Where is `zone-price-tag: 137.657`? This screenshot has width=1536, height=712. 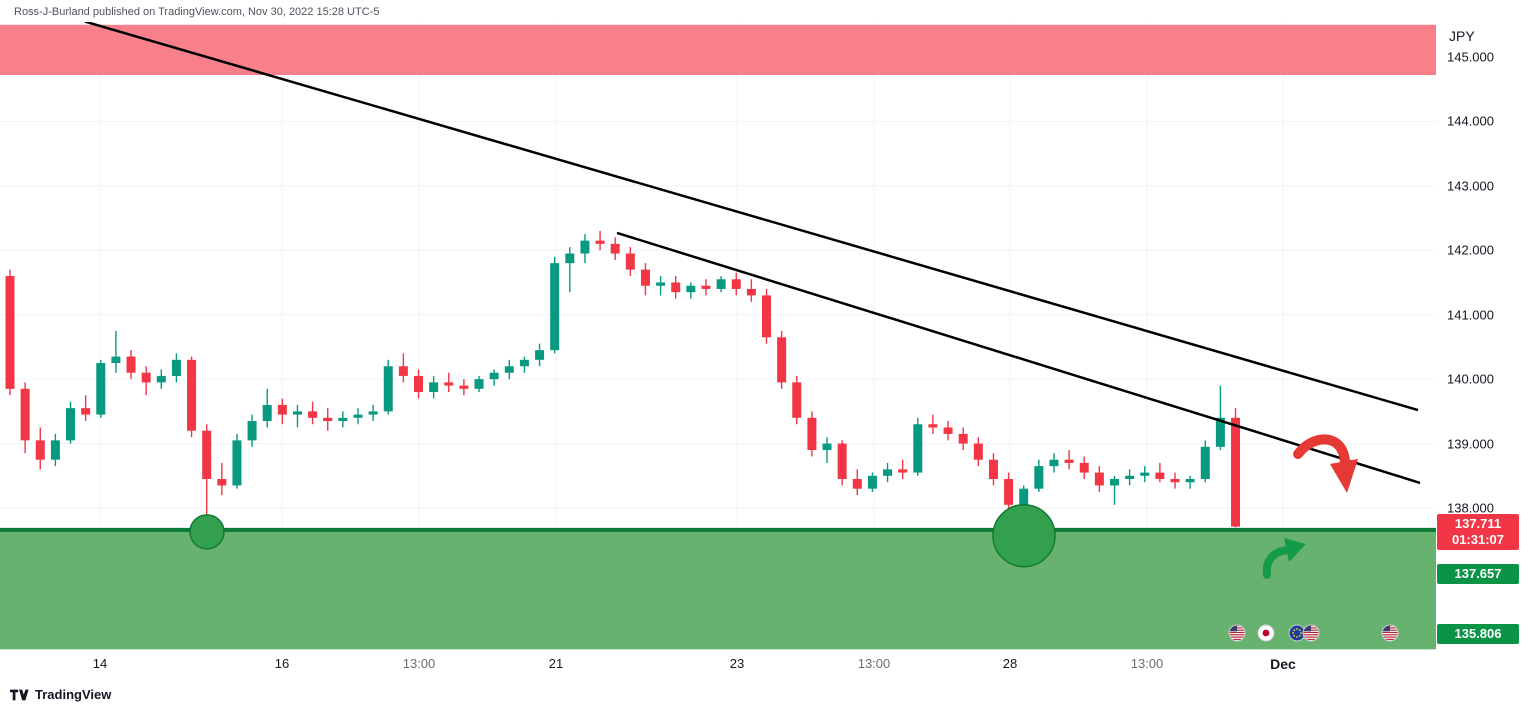
zone-price-tag: 137.657 is located at coordinates (1478, 574).